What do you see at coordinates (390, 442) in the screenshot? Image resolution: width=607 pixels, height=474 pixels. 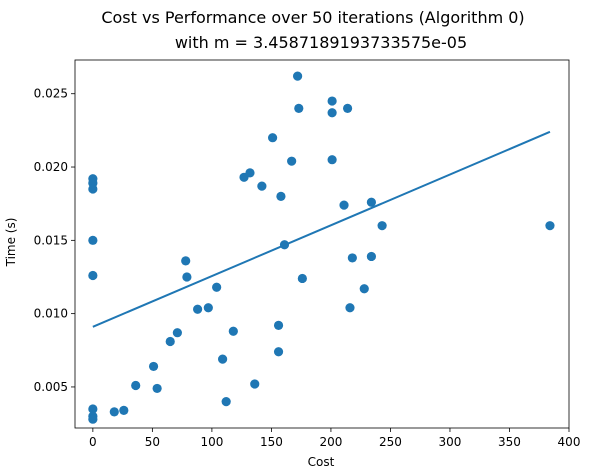 I see `x-tick-label: 250` at bounding box center [390, 442].